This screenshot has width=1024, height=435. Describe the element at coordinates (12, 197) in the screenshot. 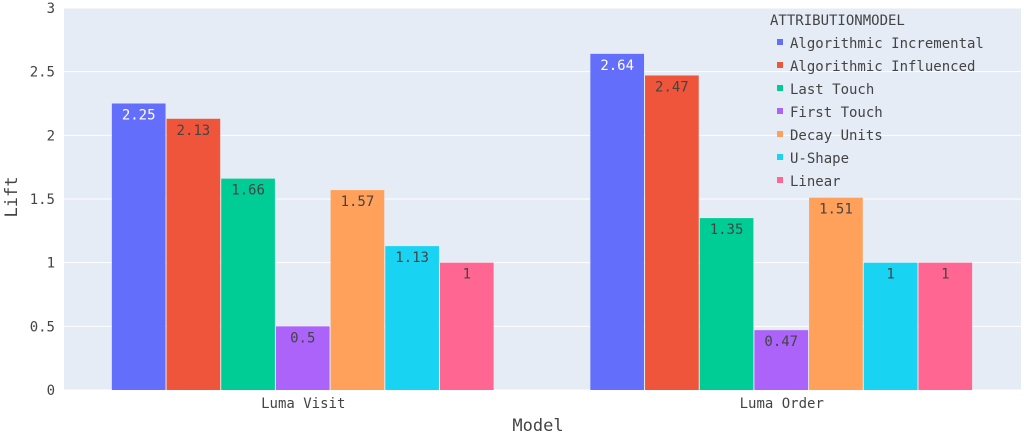

I see `y-axis-title: Lift` at that location.